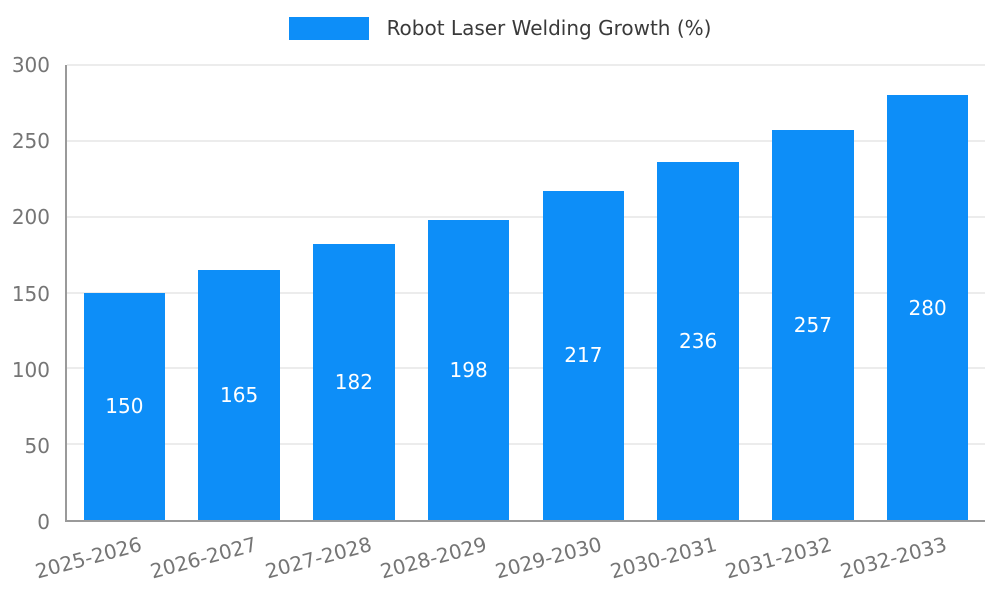 This screenshot has width=1000, height=600. What do you see at coordinates (43, 522) in the screenshot?
I see `y-tick-label: 0` at bounding box center [43, 522].